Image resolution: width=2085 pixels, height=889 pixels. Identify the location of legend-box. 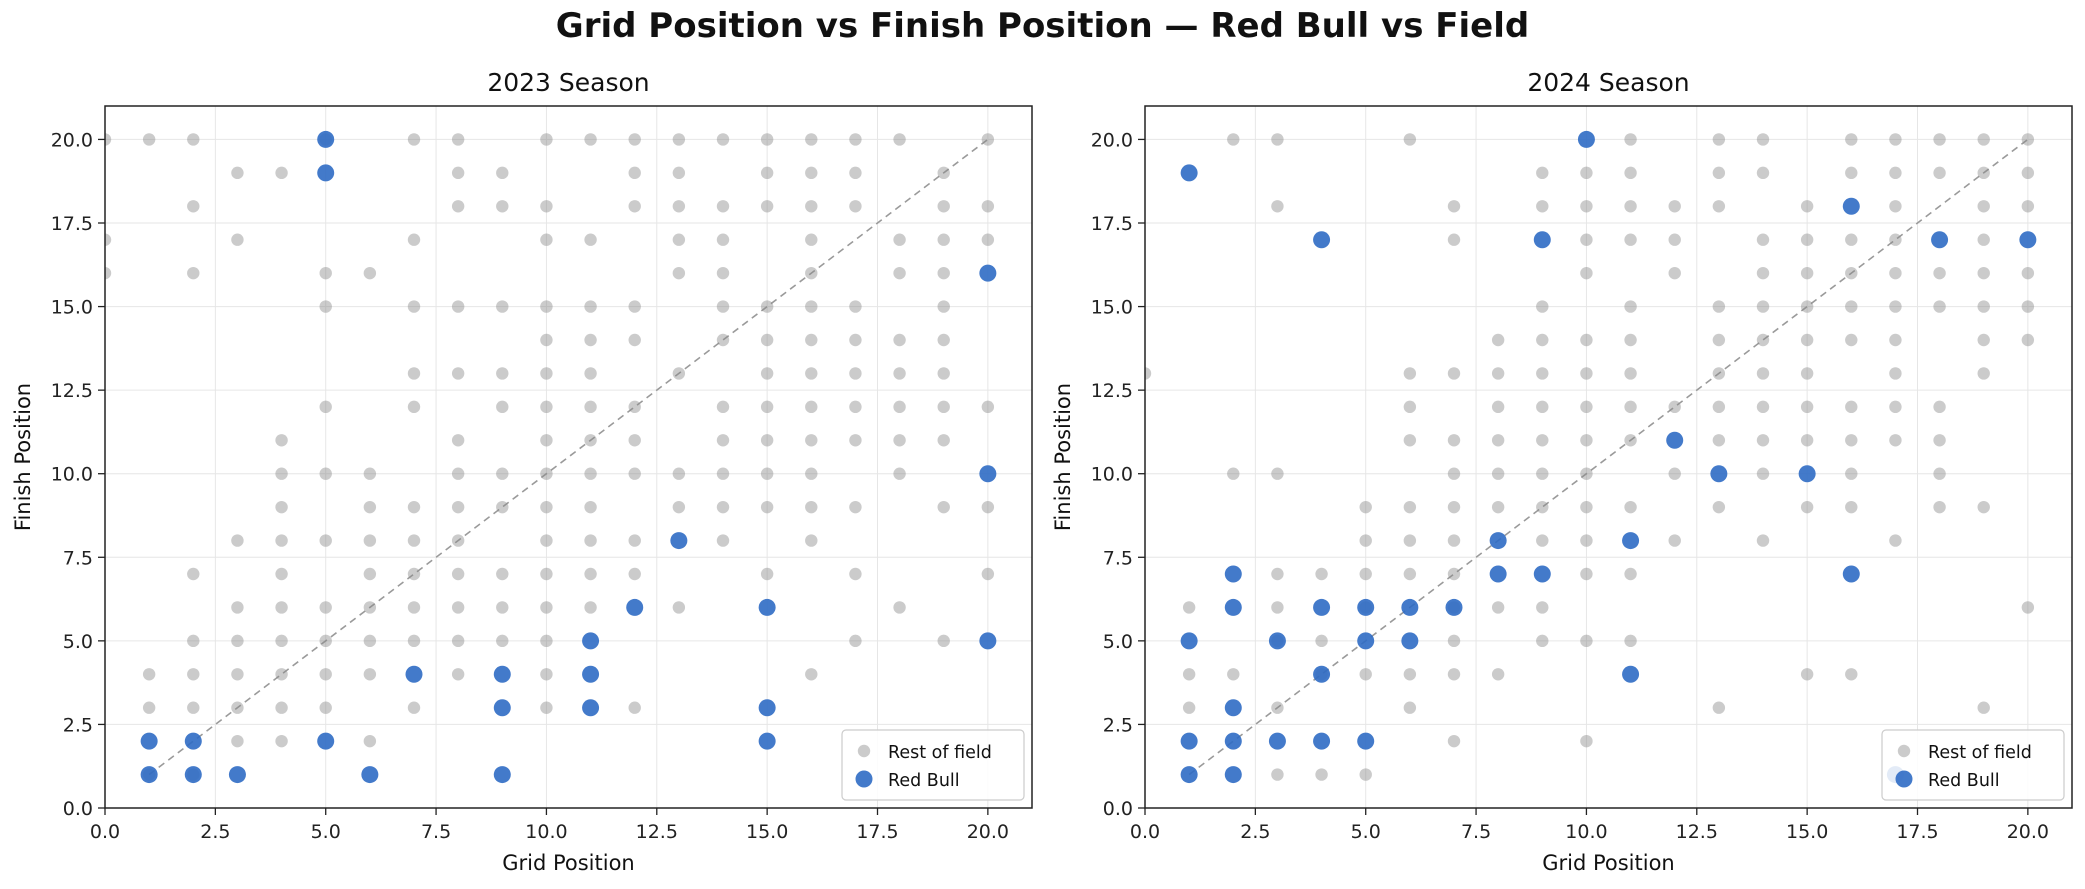
(933, 765).